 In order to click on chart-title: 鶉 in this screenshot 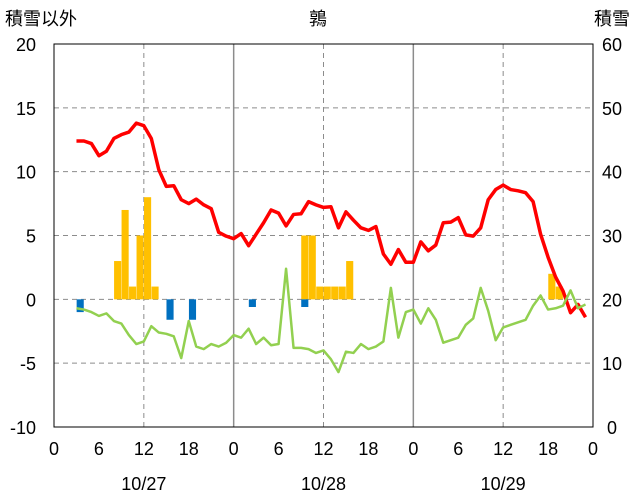, I will do `click(318, 19)`.